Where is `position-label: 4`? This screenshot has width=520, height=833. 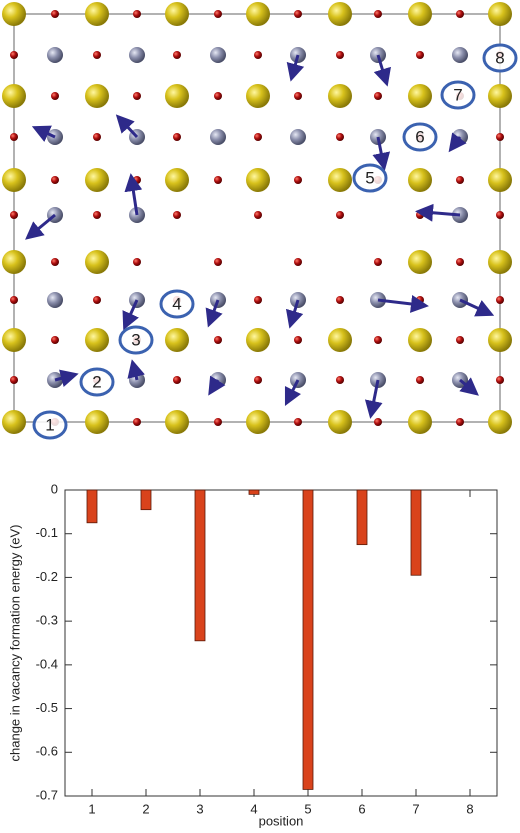 position-label: 4 is located at coordinates (176, 303).